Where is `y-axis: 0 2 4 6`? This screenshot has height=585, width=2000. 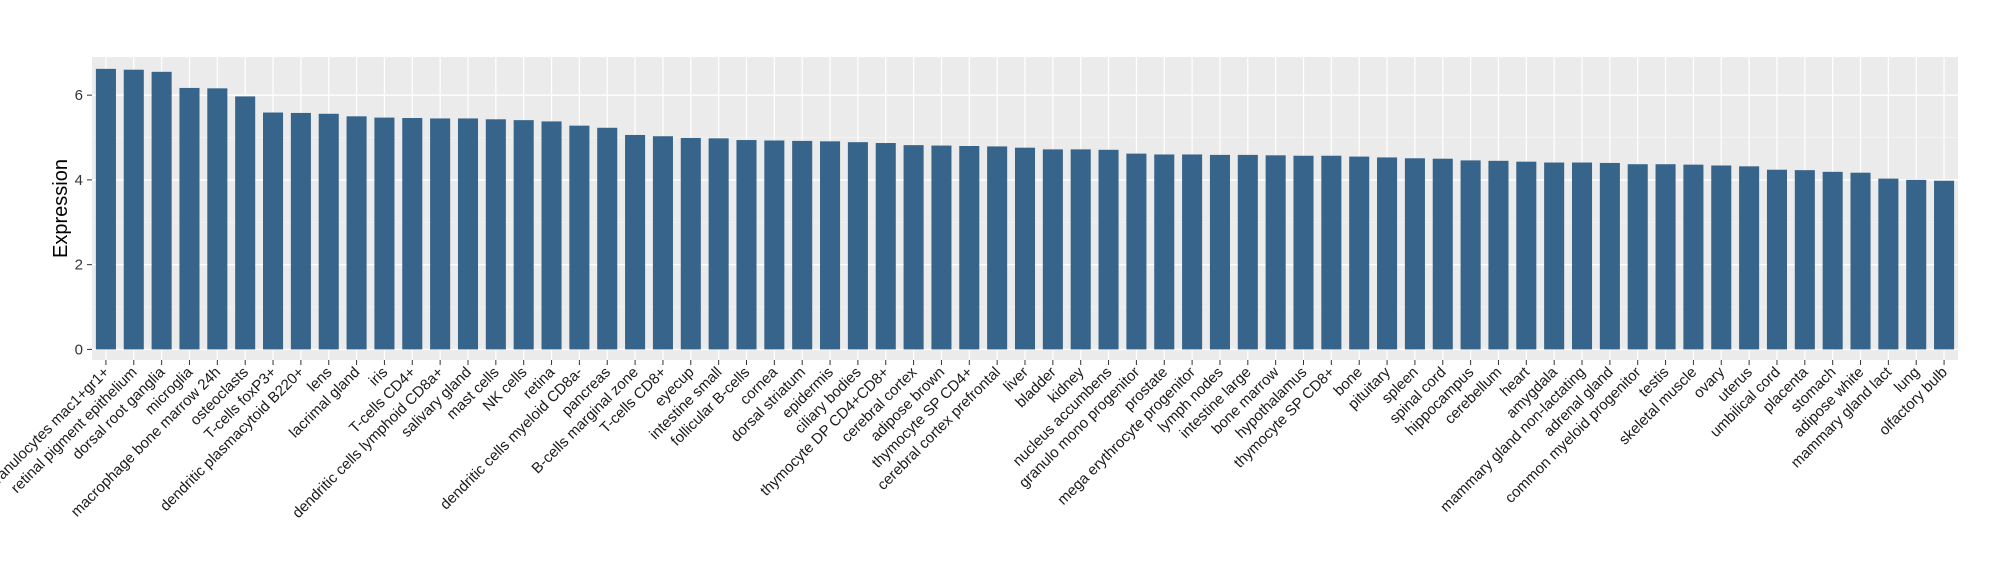 y-axis: 0 2 4 6 is located at coordinates (83, 222).